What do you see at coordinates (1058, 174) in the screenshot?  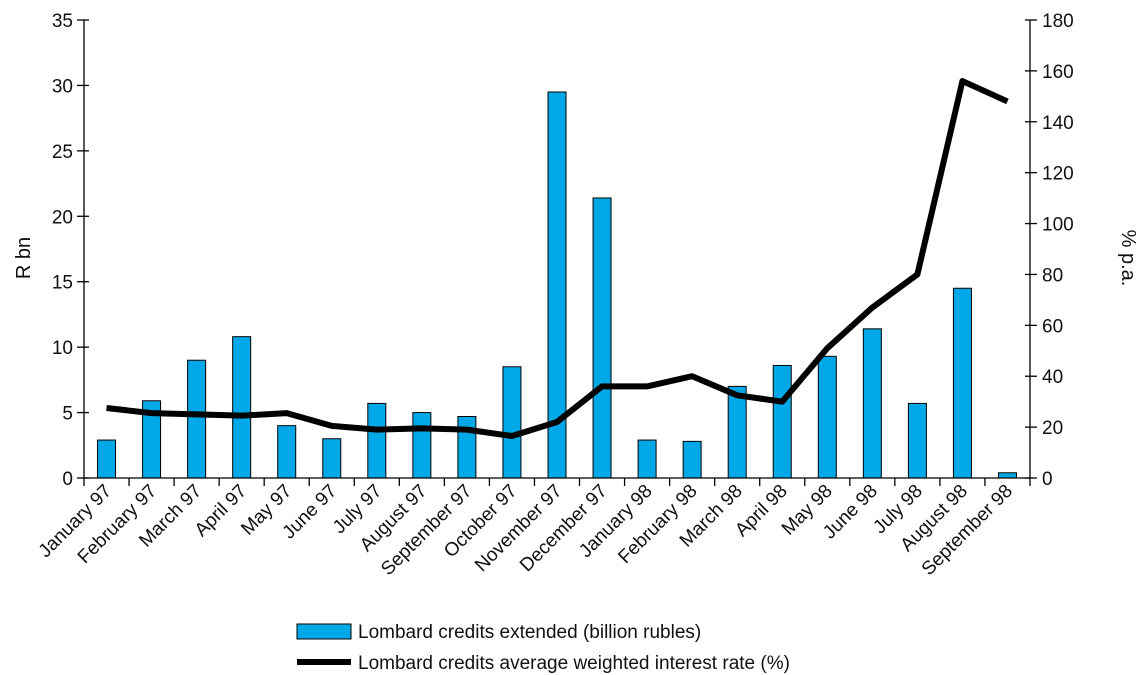 I see `right-tick-label: 120` at bounding box center [1058, 174].